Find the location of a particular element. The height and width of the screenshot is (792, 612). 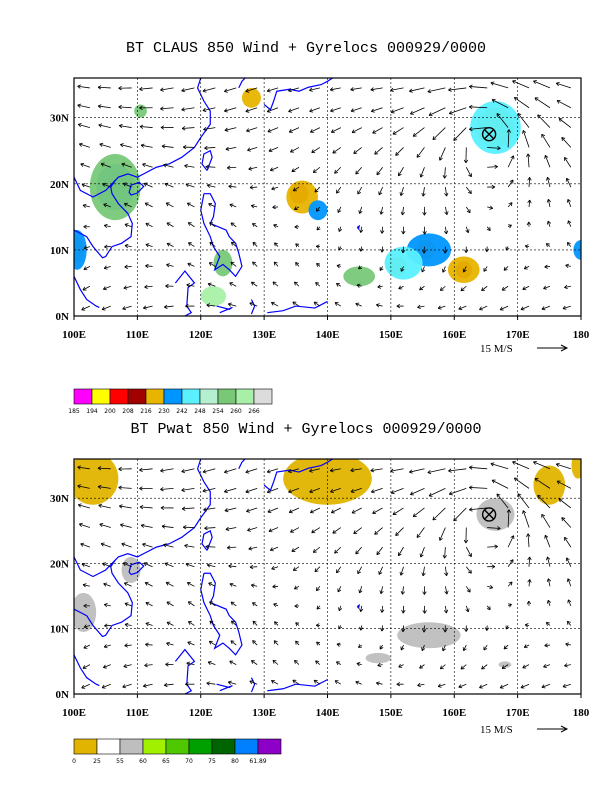

colorbar-label: 65 is located at coordinates (166, 761).